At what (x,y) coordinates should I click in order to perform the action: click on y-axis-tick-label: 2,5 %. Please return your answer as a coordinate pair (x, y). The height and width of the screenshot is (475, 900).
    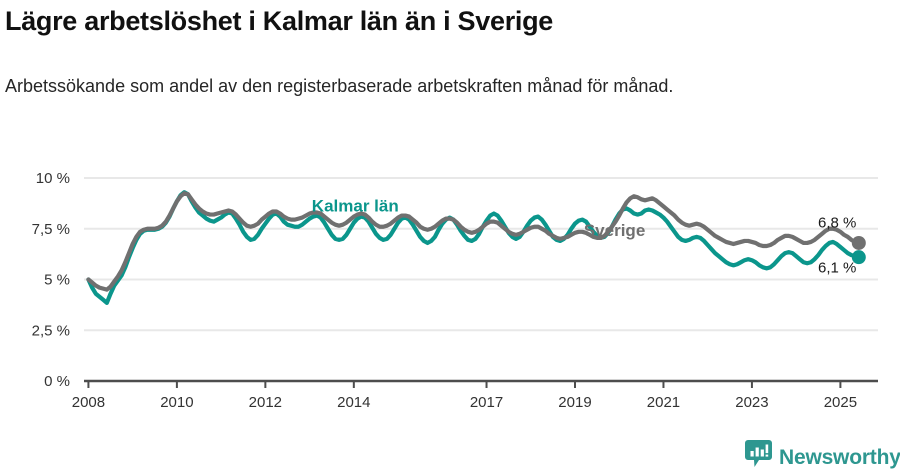
    Looking at the image, I should click on (51, 330).